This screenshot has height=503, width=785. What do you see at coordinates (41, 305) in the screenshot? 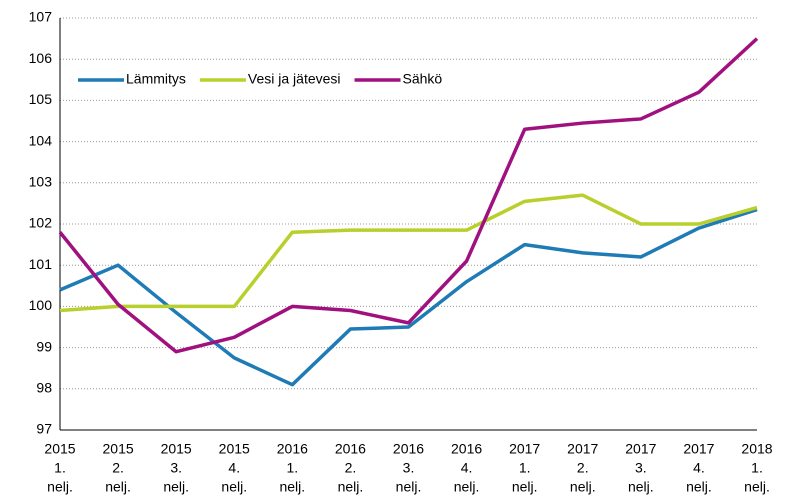
I see `y-tick-label: 100` at bounding box center [41, 305].